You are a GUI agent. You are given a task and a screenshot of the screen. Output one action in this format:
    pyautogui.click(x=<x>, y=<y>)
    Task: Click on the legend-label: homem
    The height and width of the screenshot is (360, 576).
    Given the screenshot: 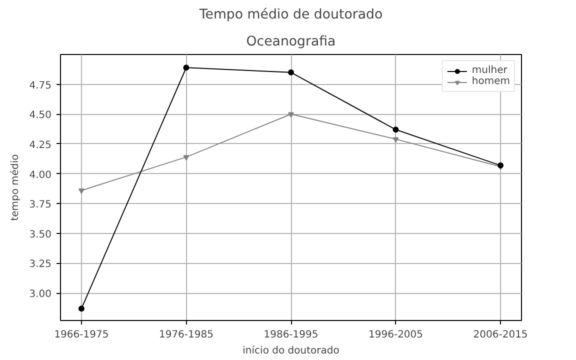 What is the action you would take?
    pyautogui.click(x=491, y=81)
    